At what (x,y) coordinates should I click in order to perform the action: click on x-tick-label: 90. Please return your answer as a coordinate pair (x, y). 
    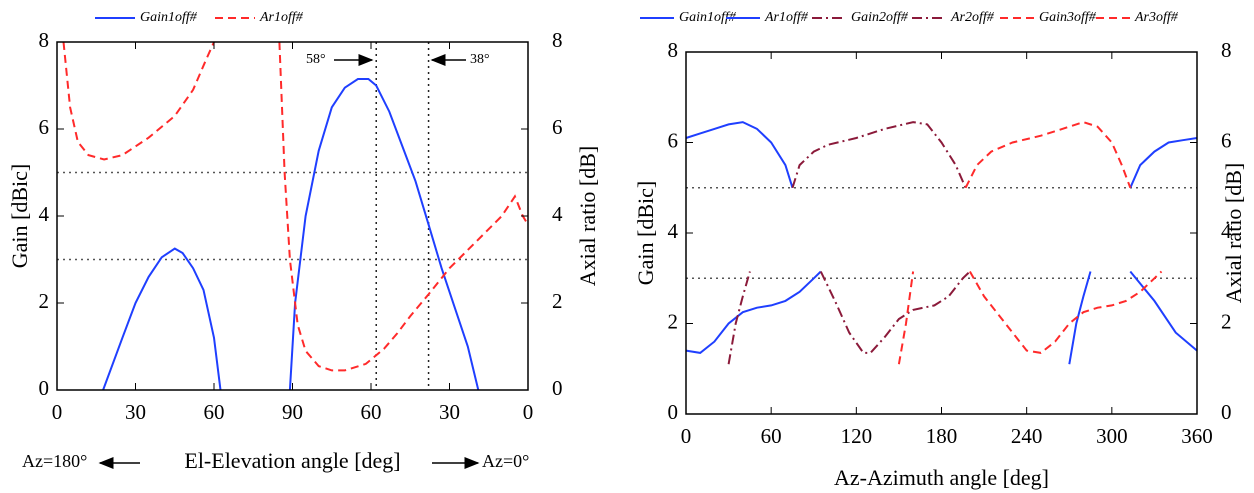
    Looking at the image, I should click on (292, 412).